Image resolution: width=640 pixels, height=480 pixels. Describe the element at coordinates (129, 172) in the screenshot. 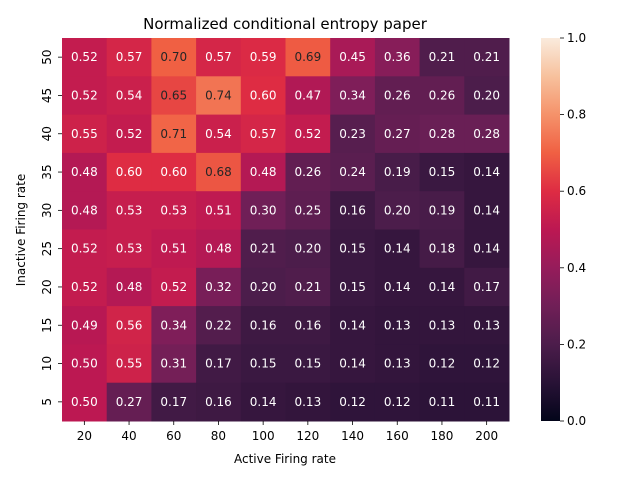

I see `cell-value-label: 0.60` at that location.